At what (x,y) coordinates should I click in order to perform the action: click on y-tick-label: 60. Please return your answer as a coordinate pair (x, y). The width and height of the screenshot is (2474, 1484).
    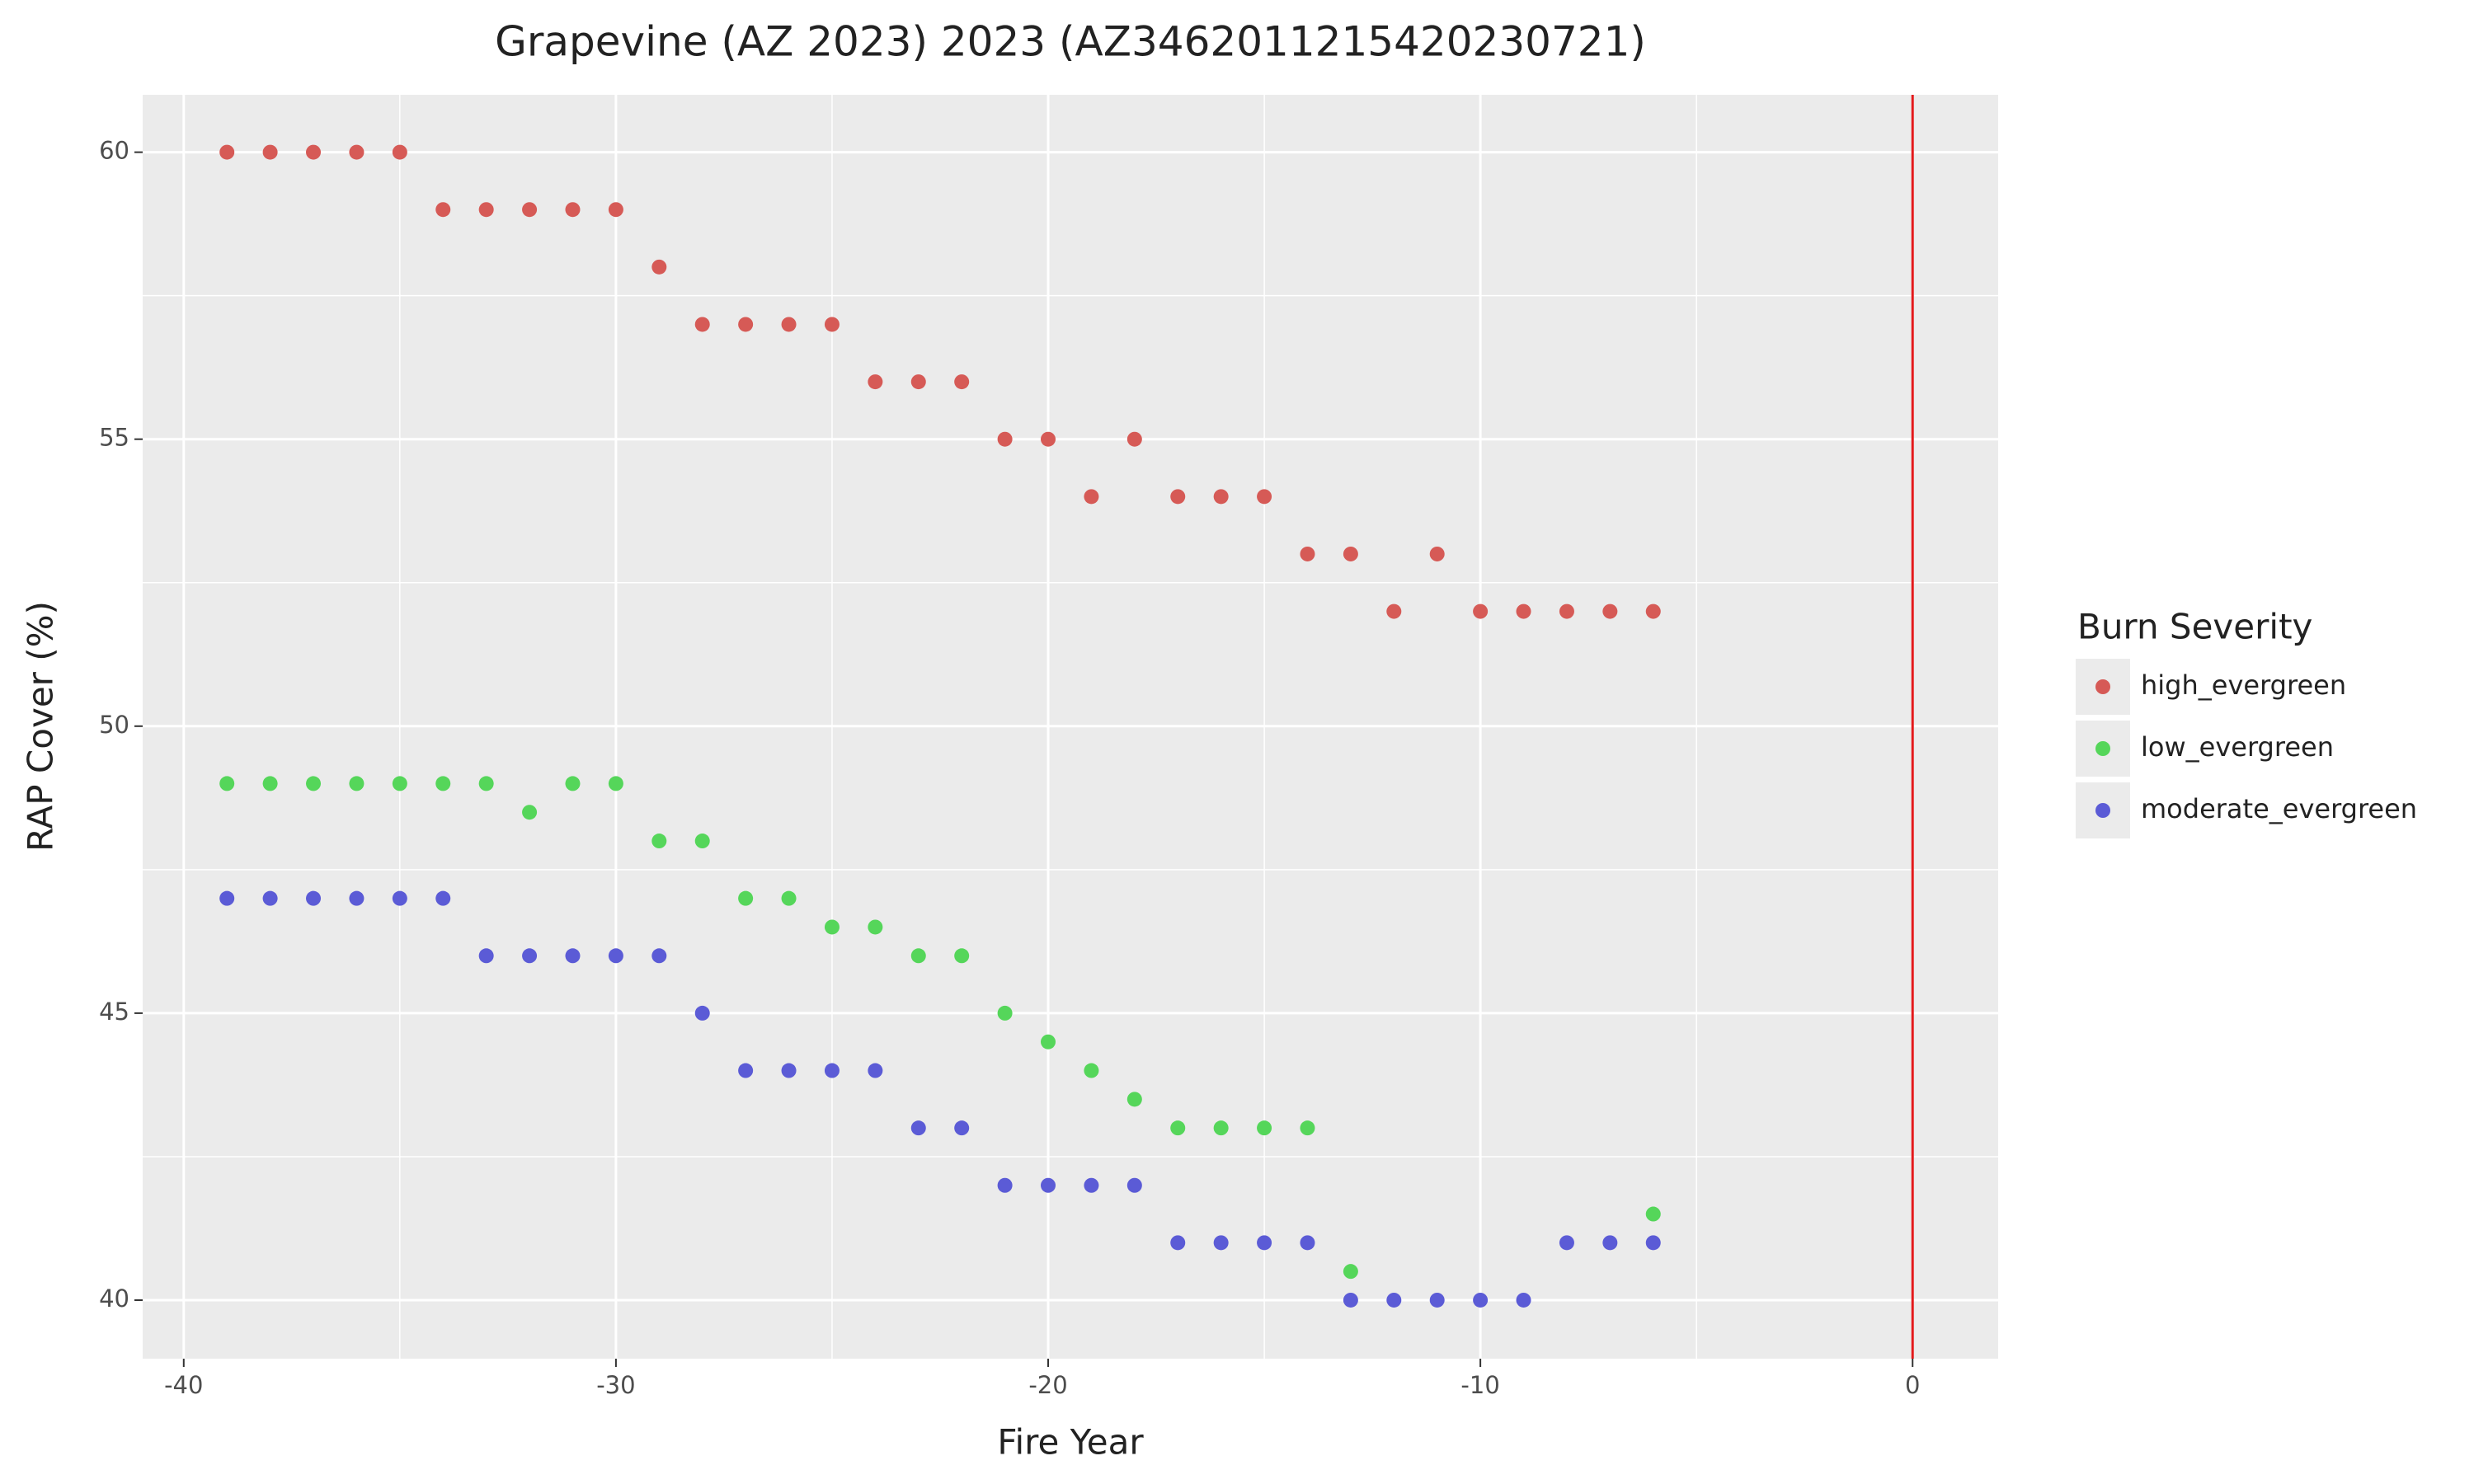
    Looking at the image, I should click on (114, 151).